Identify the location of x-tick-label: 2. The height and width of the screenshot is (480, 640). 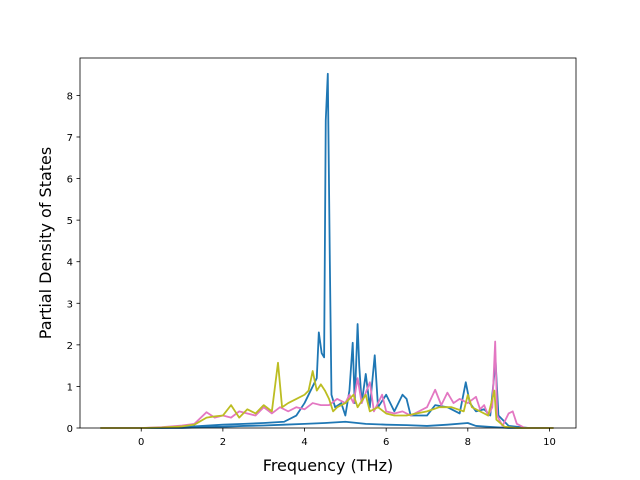
(223, 442).